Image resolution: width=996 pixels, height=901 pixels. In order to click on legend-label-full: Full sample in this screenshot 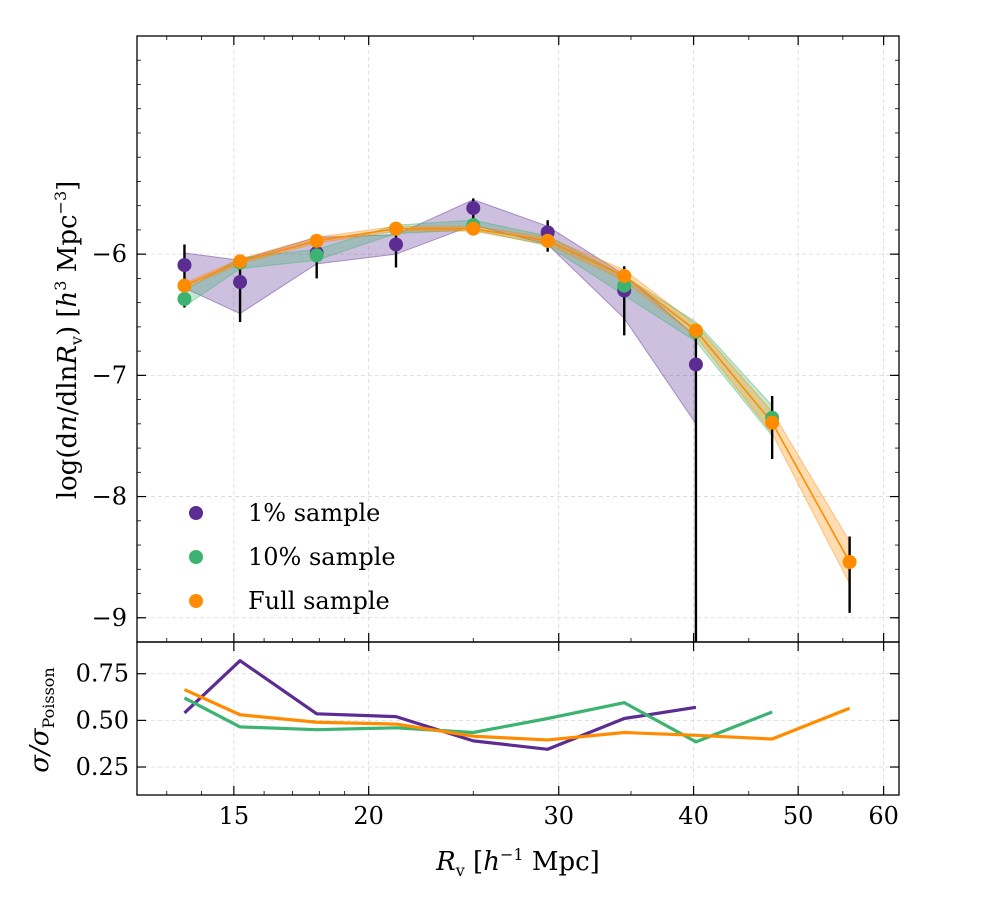, I will do `click(319, 601)`.